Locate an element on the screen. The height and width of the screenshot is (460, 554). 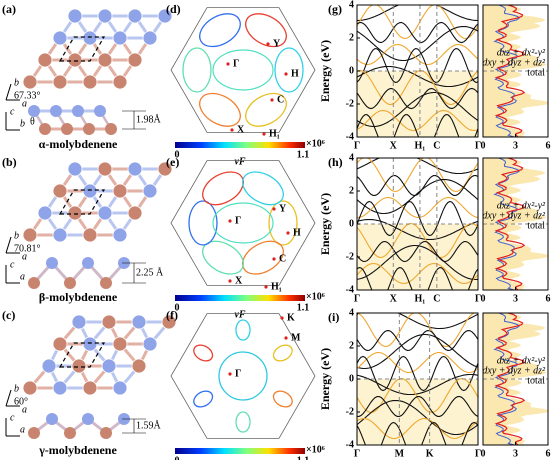
colorbar-multiplier: ×10⁶ is located at coordinates (315, 143).